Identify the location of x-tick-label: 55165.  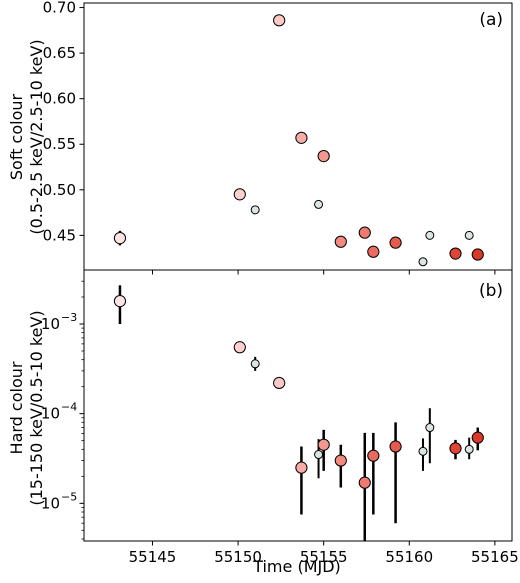
(495, 557).